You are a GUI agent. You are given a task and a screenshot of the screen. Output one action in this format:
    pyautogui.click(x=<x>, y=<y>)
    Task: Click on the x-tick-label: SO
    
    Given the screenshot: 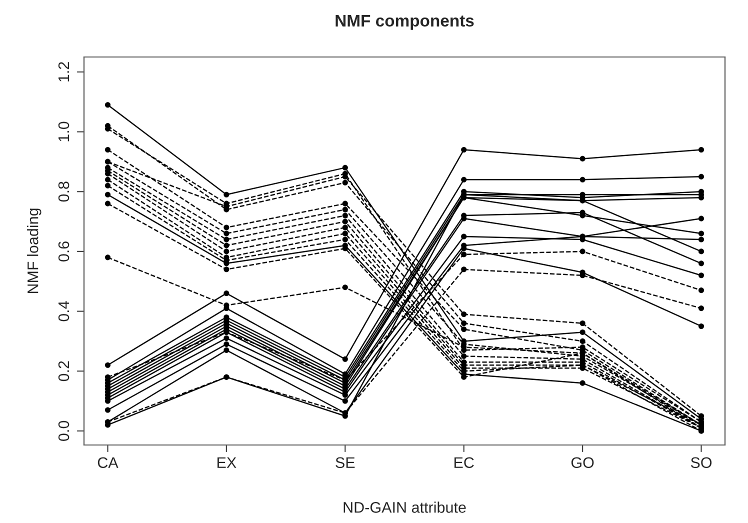 What is the action you would take?
    pyautogui.click(x=701, y=462)
    